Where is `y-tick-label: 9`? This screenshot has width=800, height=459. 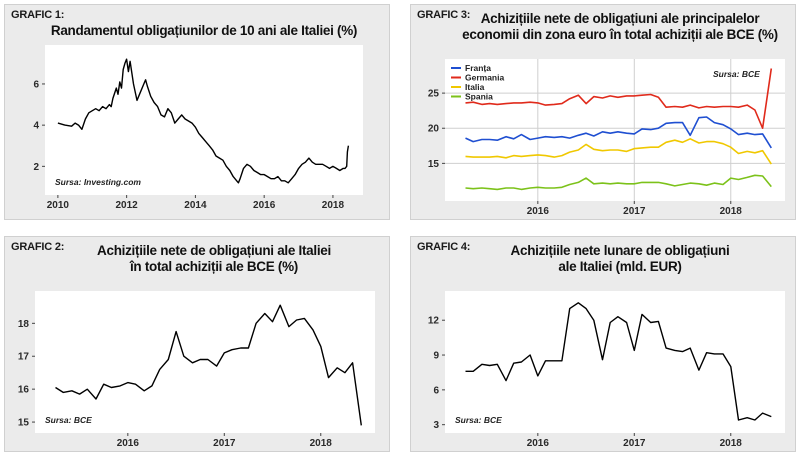
y-tick-label: 9 is located at coordinates (436, 356).